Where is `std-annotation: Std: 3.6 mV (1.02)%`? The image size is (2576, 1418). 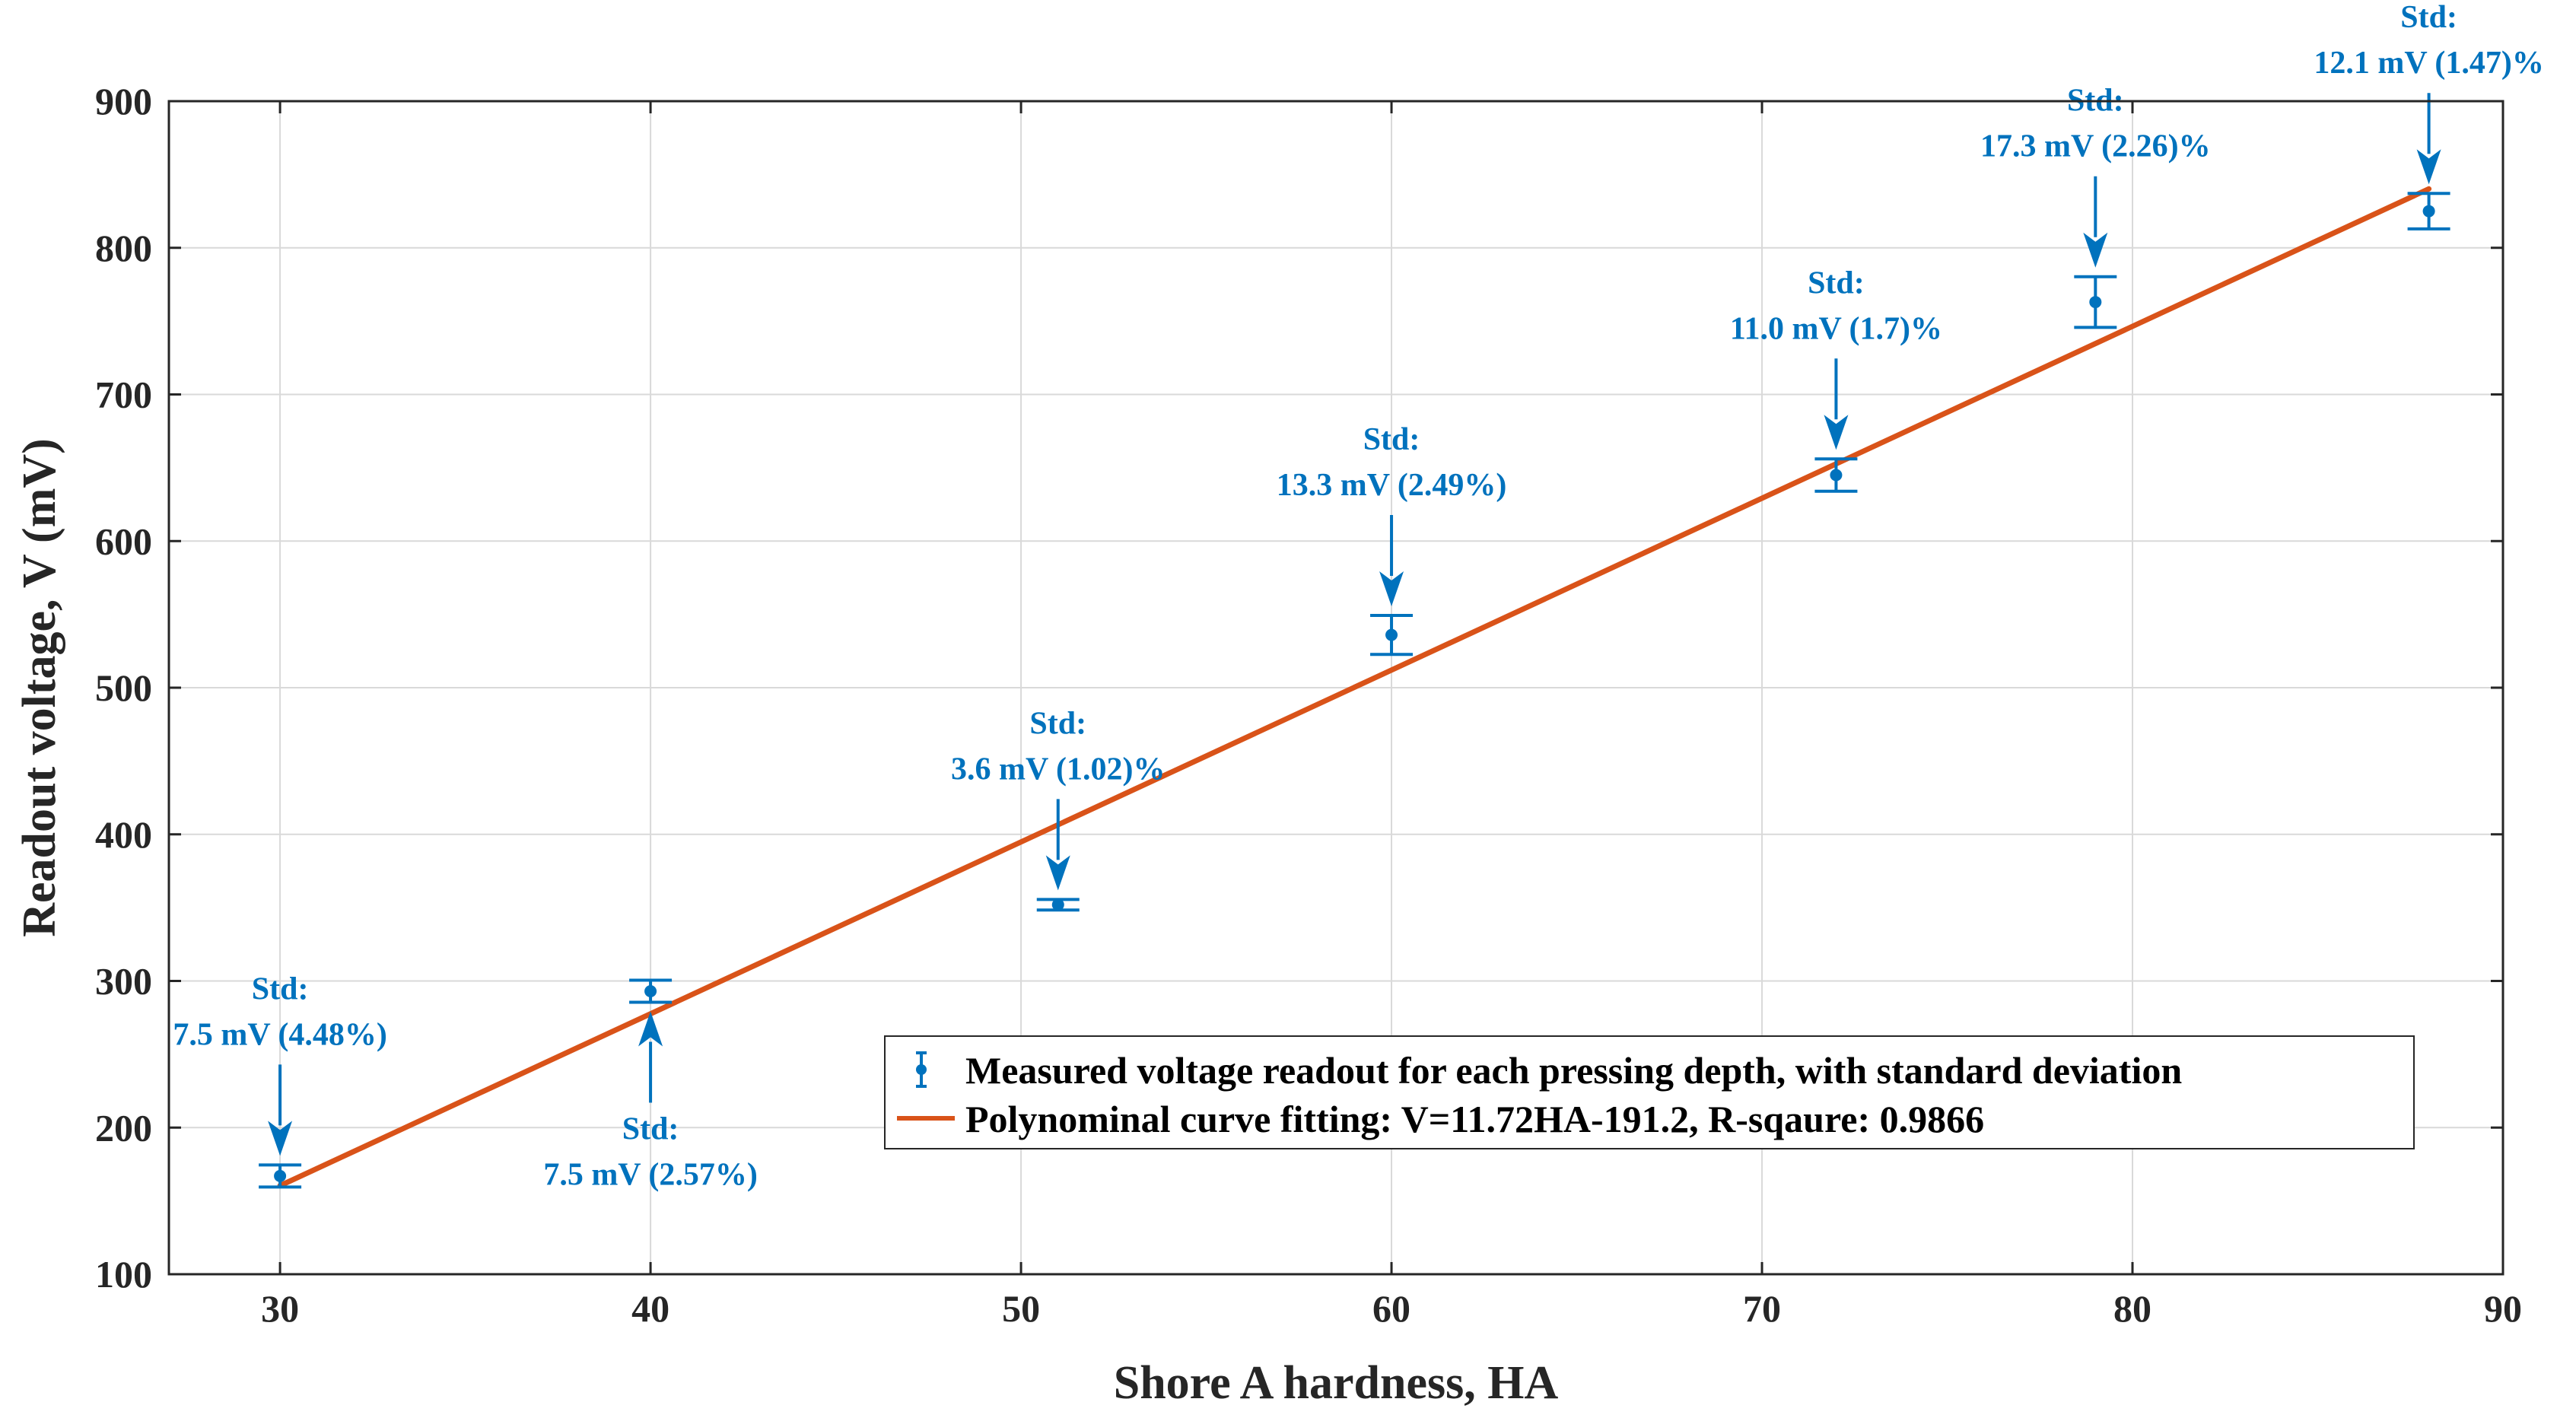 std-annotation: Std: 3.6 mV (1.02)% is located at coordinates (1058, 798).